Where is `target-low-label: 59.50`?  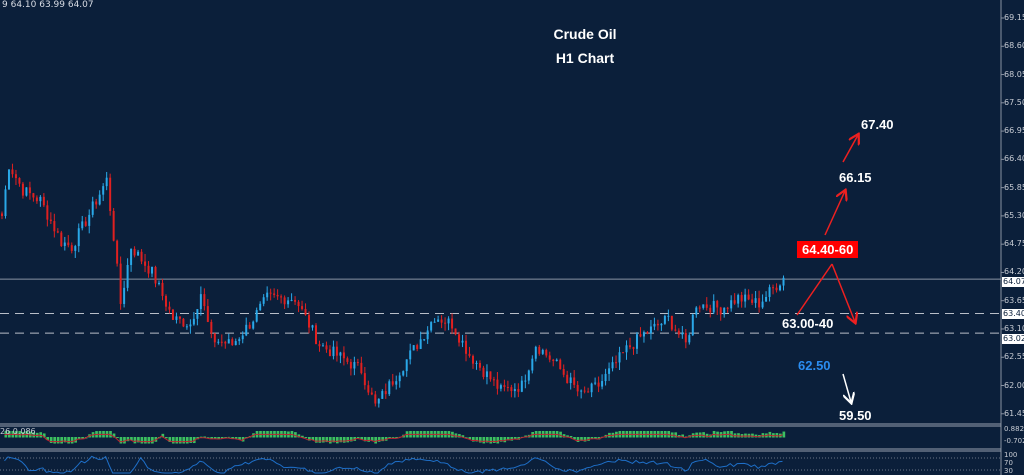 target-low-label: 59.50 is located at coordinates (855, 415).